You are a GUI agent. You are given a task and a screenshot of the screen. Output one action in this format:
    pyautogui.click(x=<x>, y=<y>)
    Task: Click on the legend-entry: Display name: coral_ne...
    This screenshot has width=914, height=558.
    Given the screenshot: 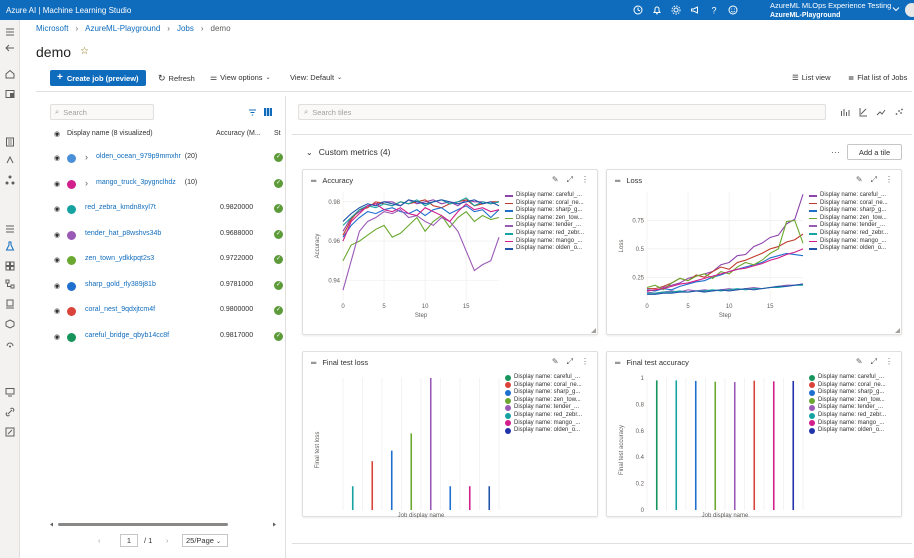 What is the action you would take?
    pyautogui.click(x=544, y=204)
    